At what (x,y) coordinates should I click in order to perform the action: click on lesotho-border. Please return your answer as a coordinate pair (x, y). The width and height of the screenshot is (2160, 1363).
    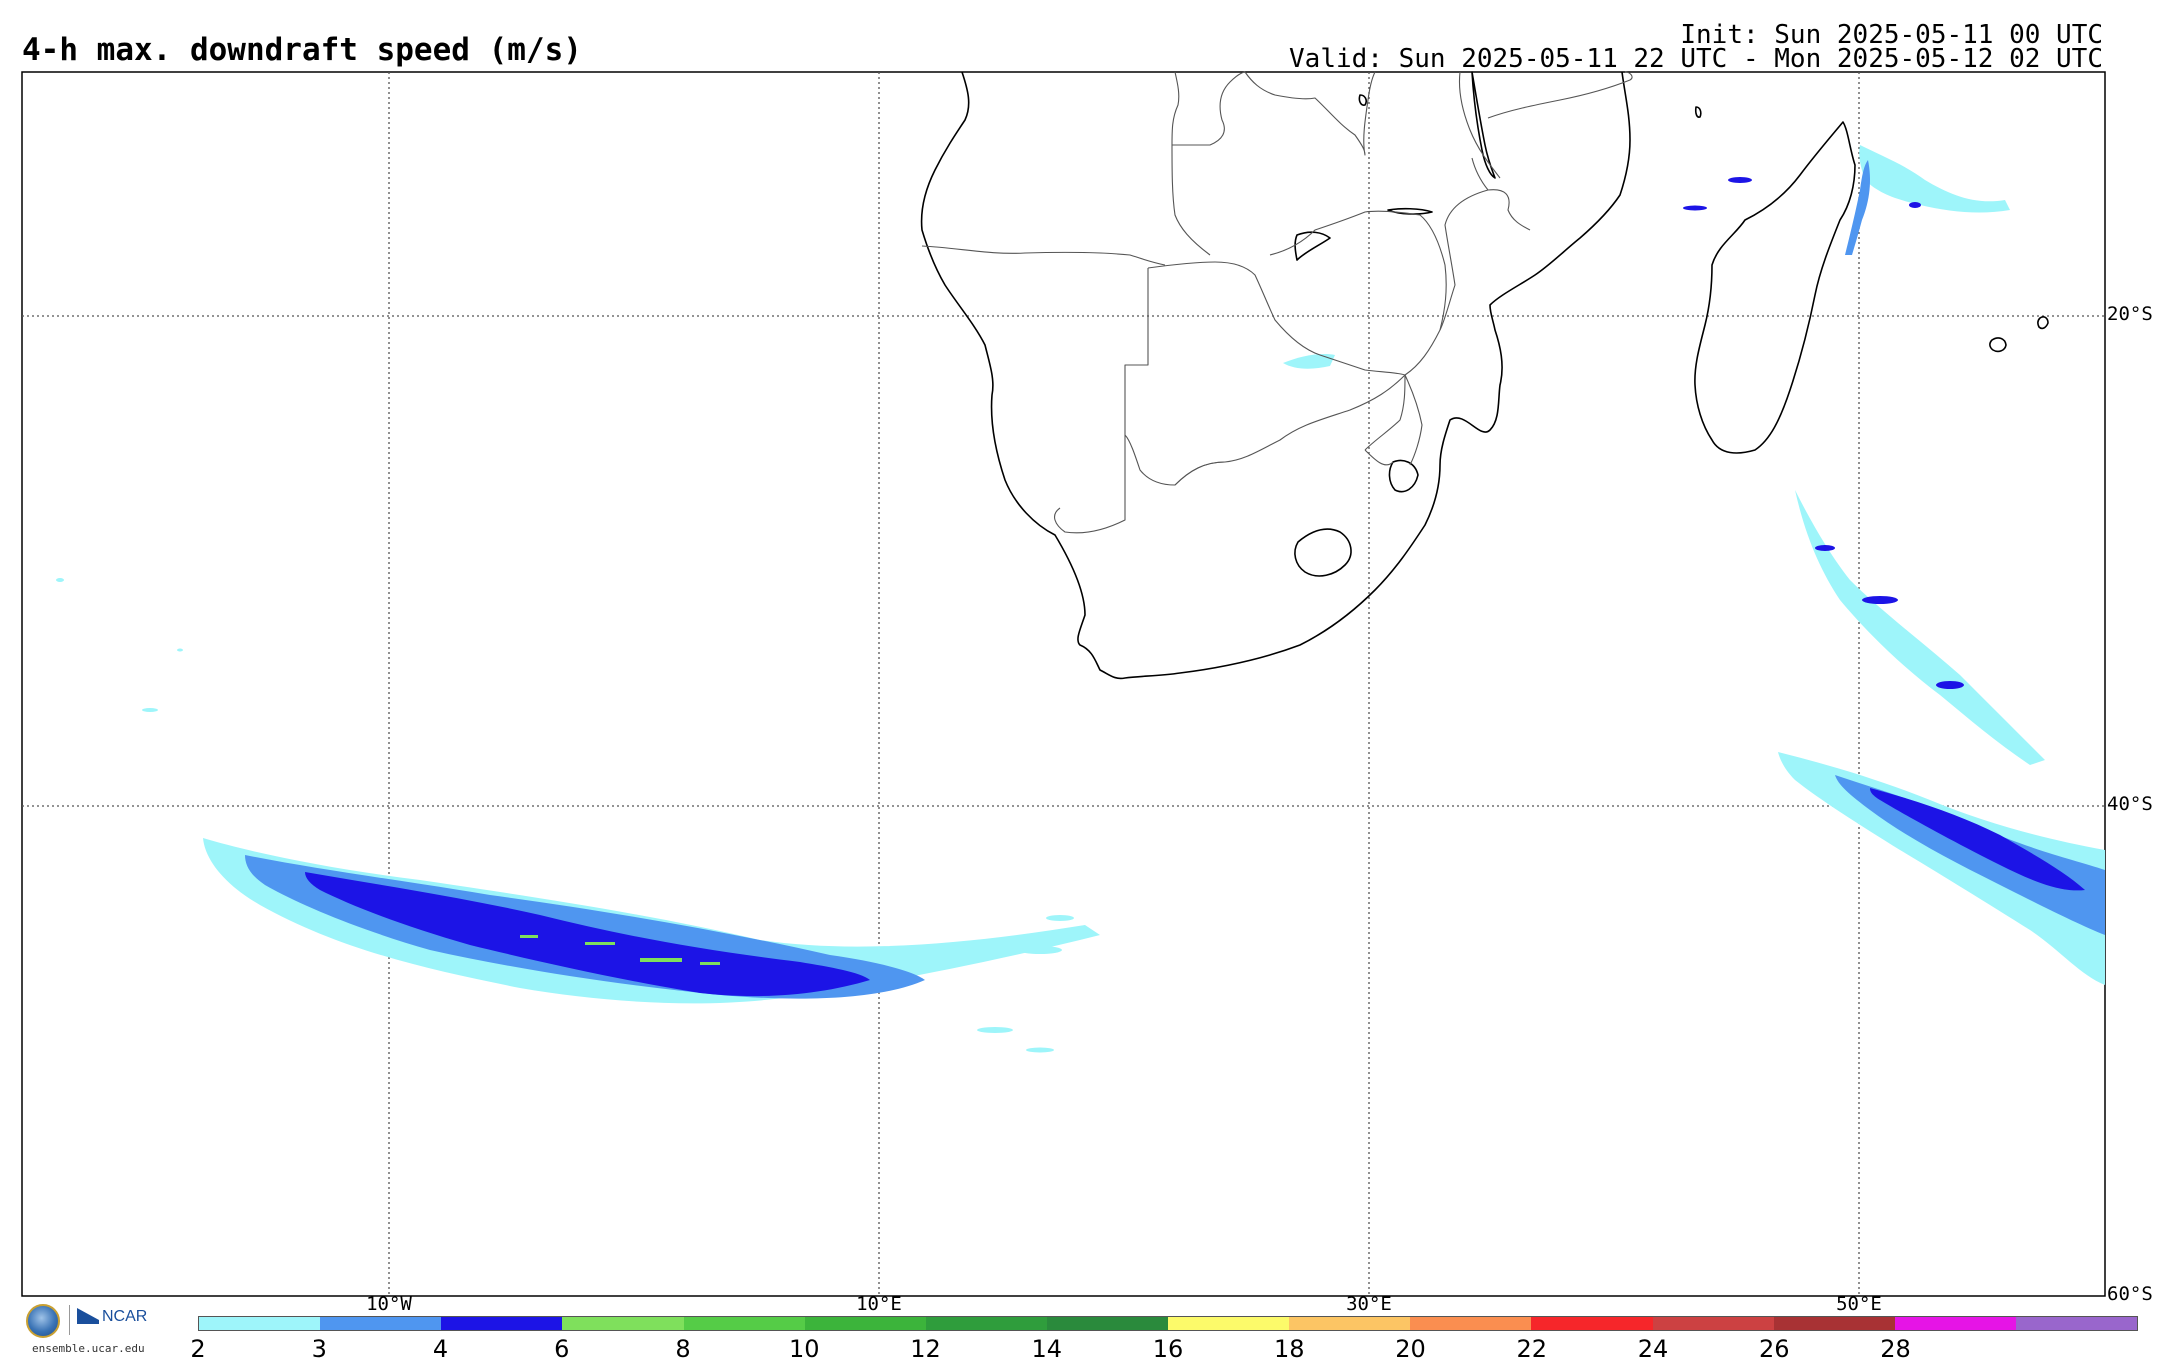
    Looking at the image, I should click on (1323, 552).